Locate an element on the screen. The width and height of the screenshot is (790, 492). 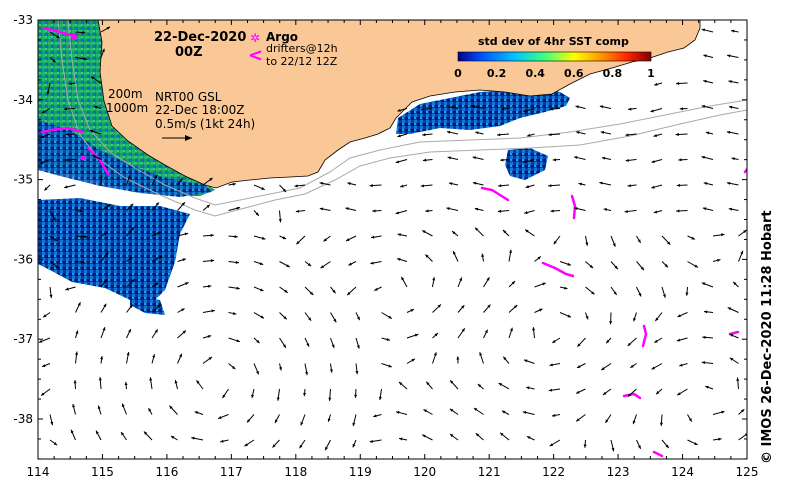
colorbar-tick-label: 1 is located at coordinates (651, 73).